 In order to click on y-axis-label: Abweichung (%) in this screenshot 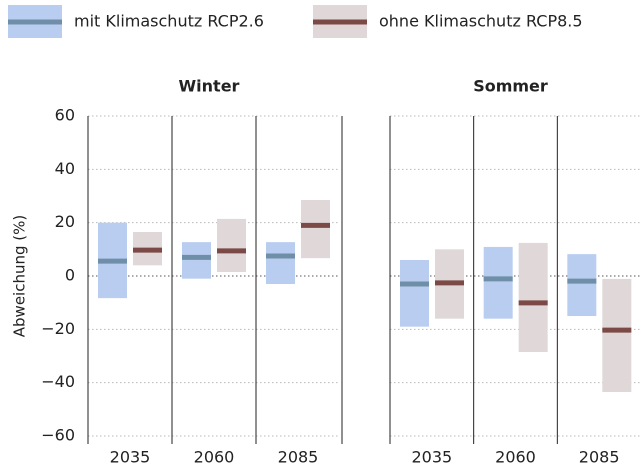, I will do `click(20, 276)`.